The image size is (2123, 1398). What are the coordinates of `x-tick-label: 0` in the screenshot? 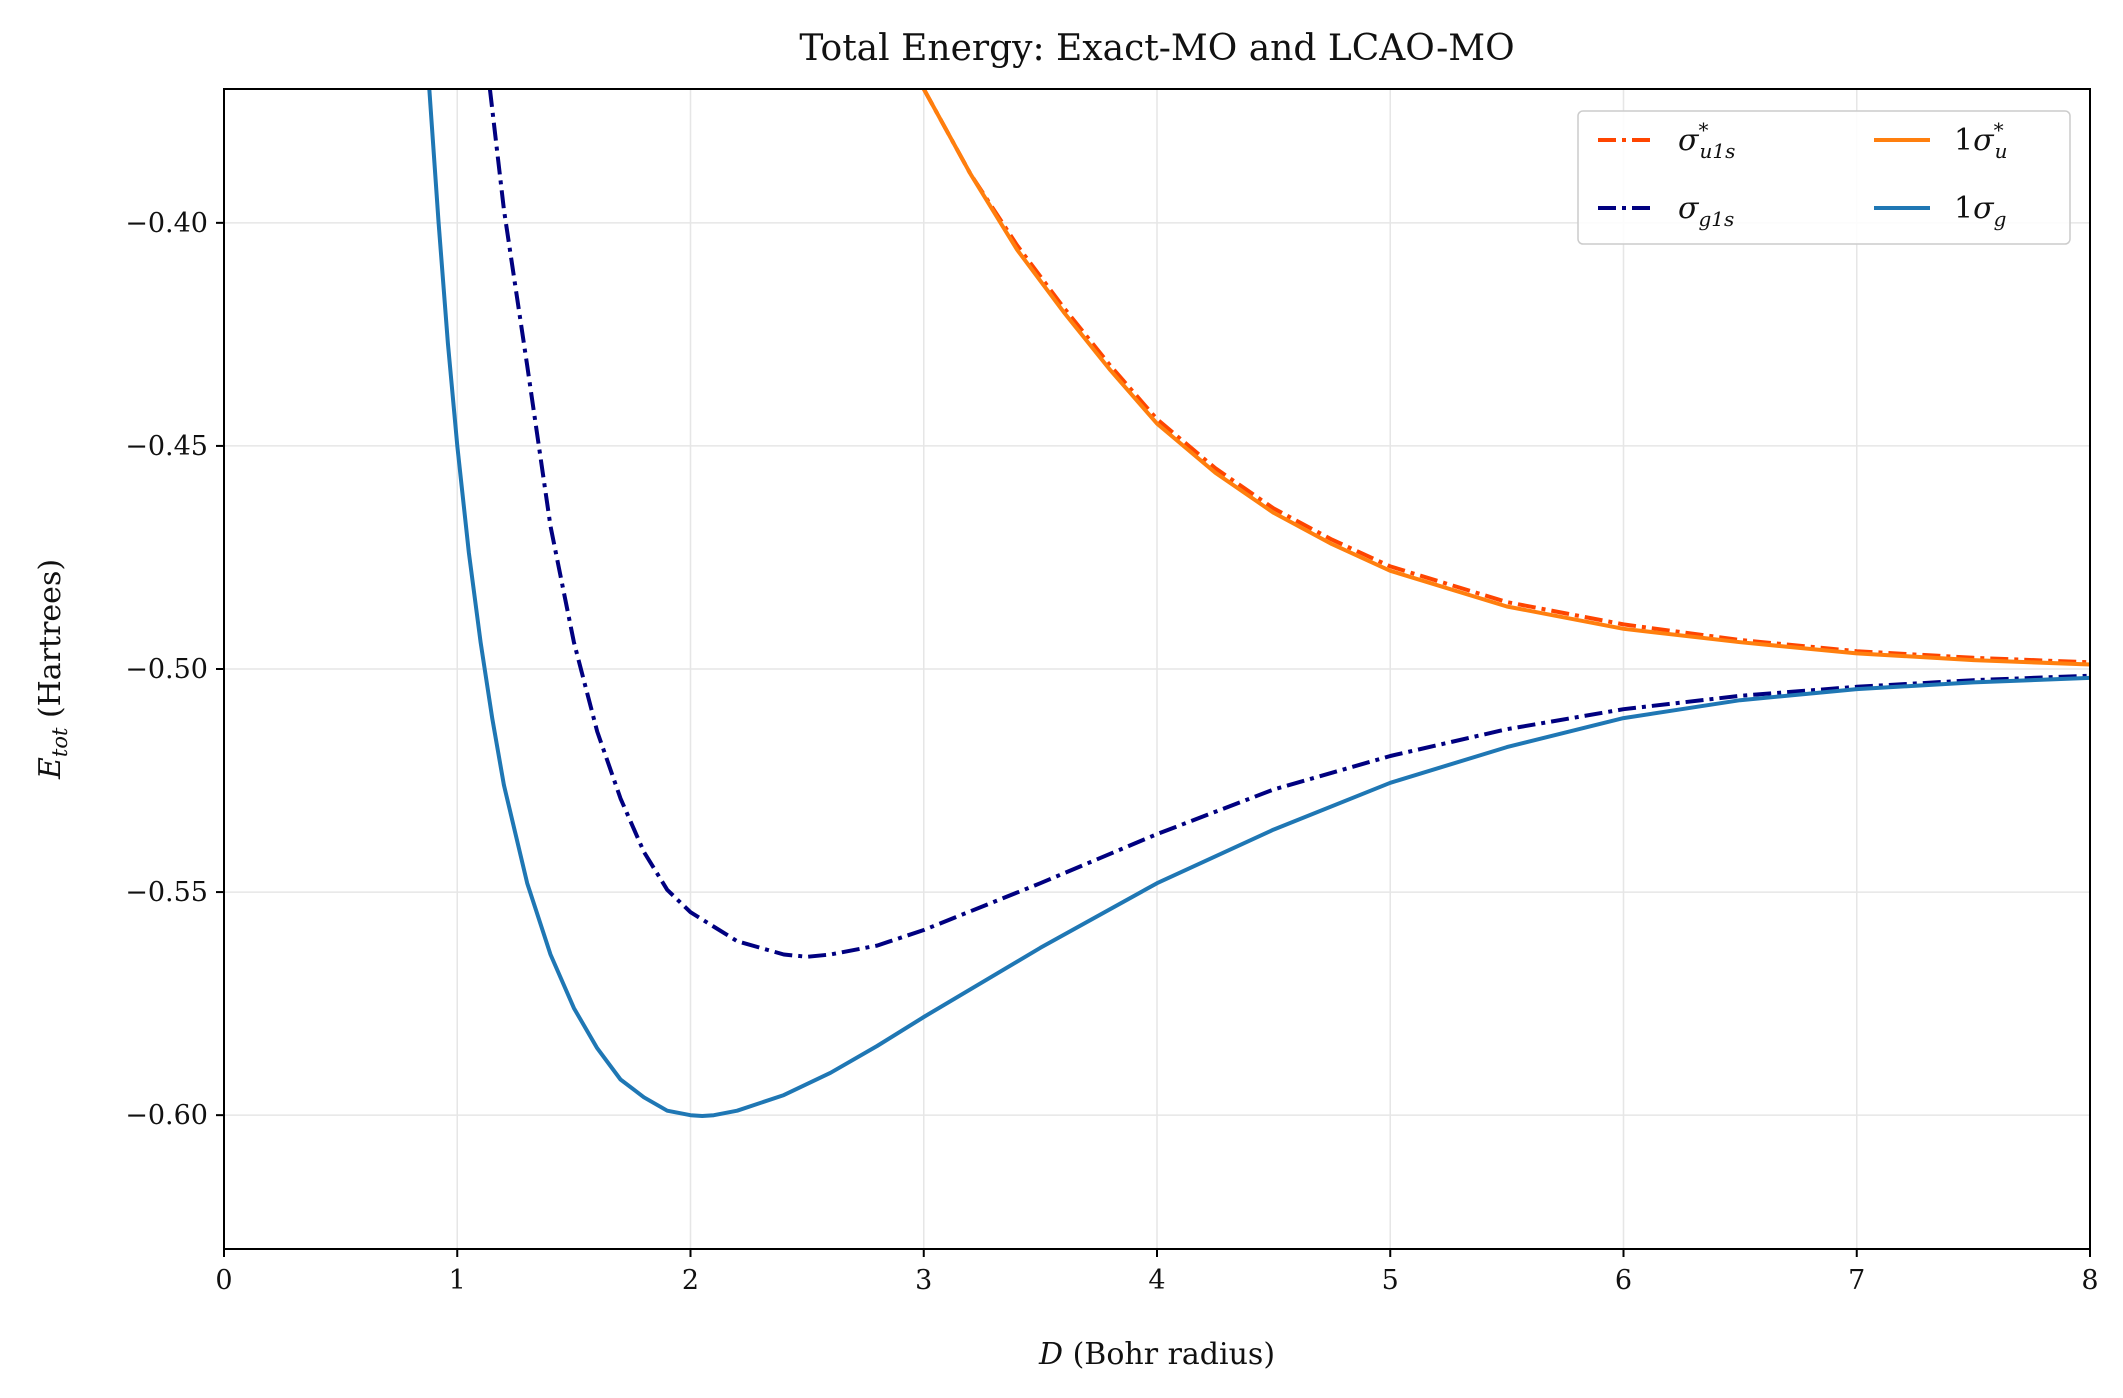 It's located at (223, 1280).